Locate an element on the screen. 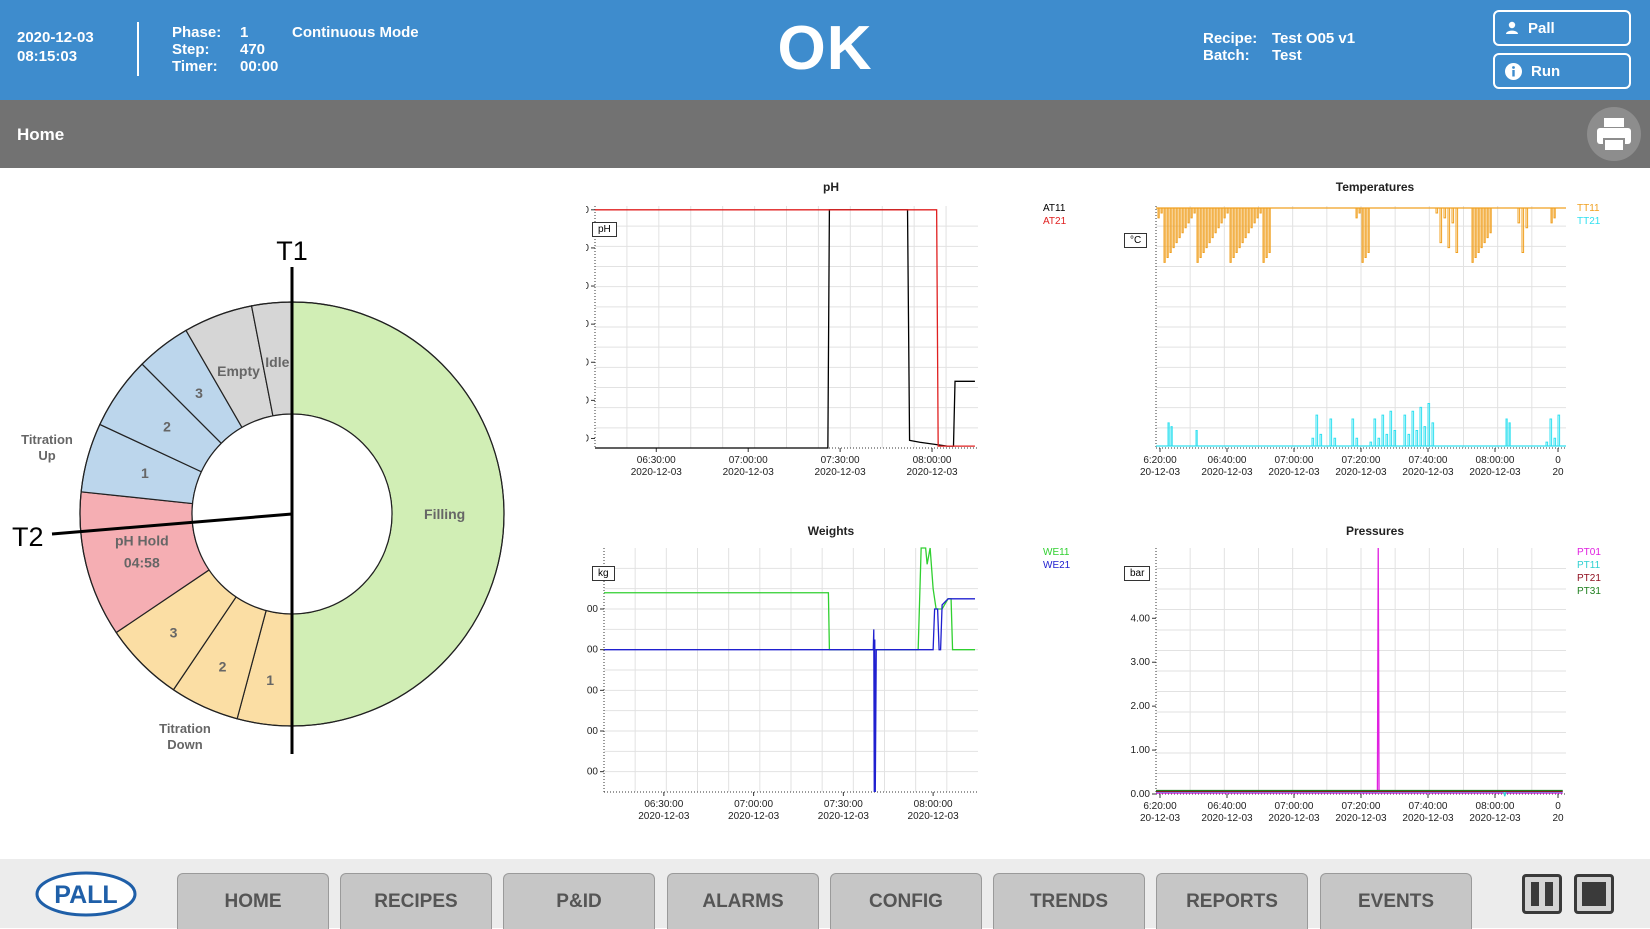 Image resolution: width=1650 pixels, height=929 pixels. nav-config: CONFIG is located at coordinates (906, 901).